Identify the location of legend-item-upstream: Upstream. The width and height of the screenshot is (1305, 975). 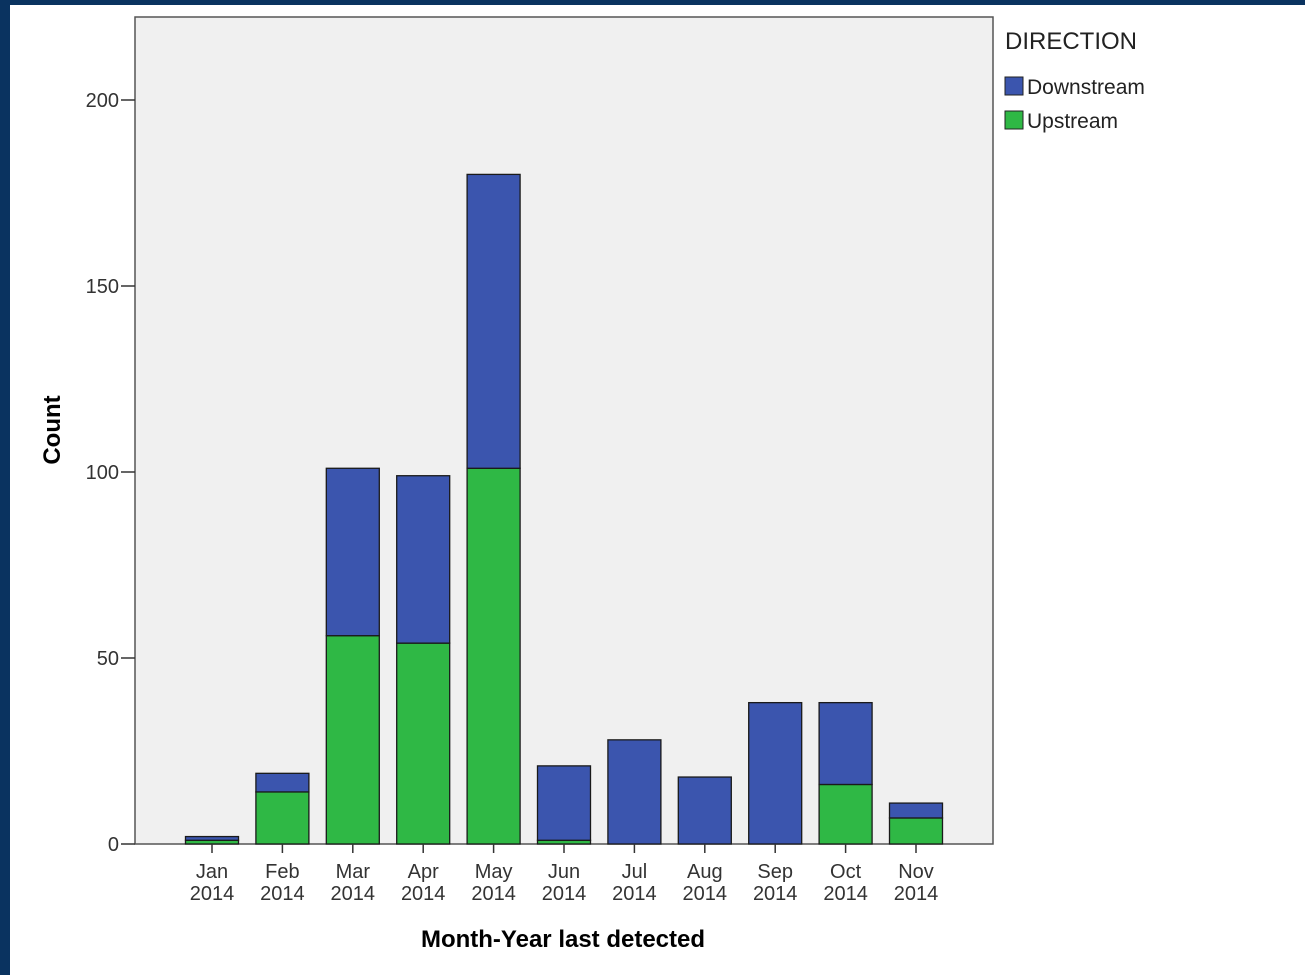
(1061, 121).